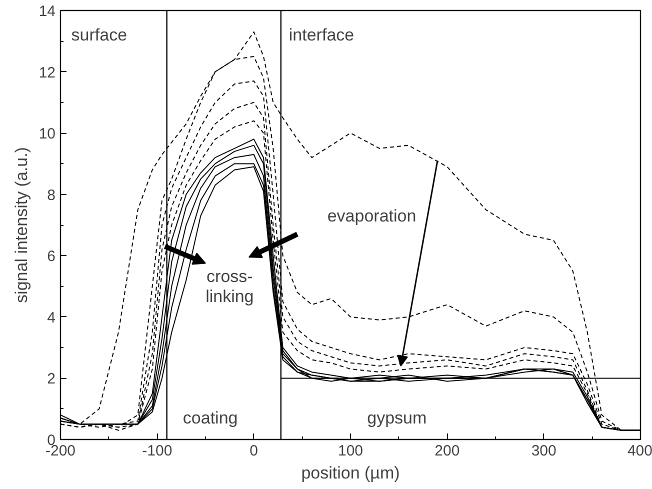 This screenshot has height=489, width=652. What do you see at coordinates (210, 418) in the screenshot?
I see `annotation: coating` at bounding box center [210, 418].